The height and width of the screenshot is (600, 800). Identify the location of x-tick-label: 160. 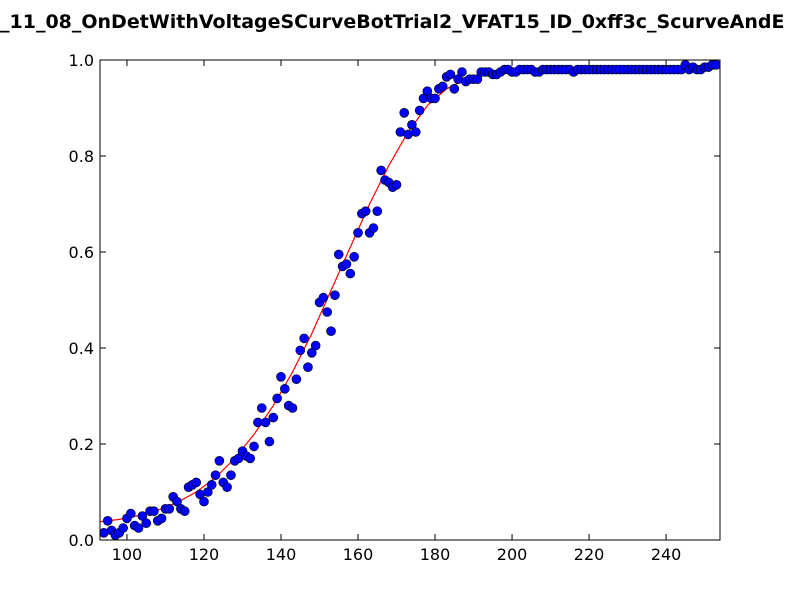
(358, 554).